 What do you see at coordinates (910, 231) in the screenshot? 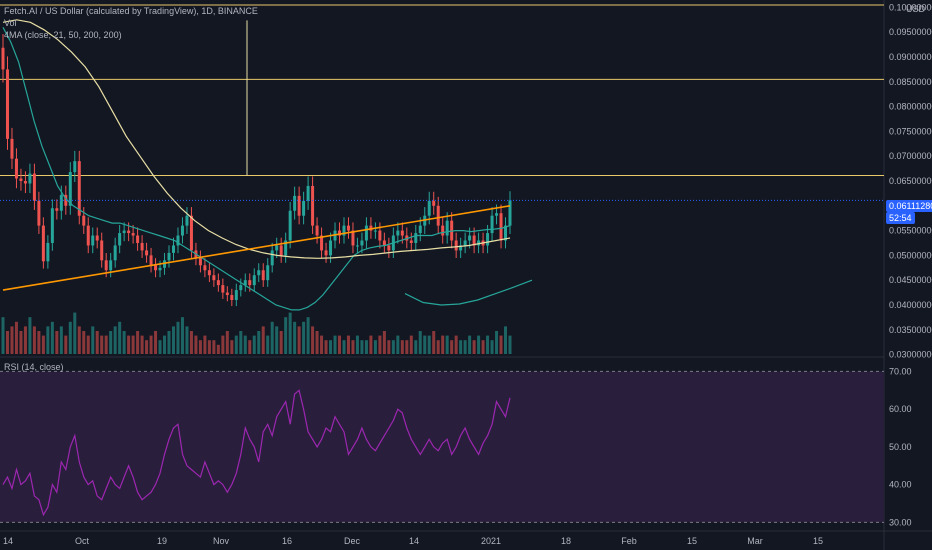
I see `price-tick-label: 0.05500000` at bounding box center [910, 231].